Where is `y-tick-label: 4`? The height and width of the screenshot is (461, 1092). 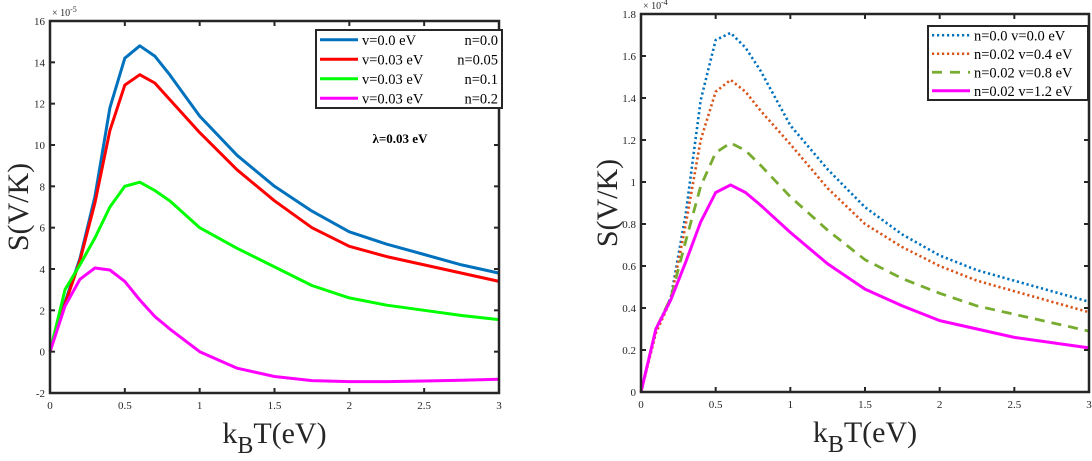 y-tick-label: 4 is located at coordinates (43, 270).